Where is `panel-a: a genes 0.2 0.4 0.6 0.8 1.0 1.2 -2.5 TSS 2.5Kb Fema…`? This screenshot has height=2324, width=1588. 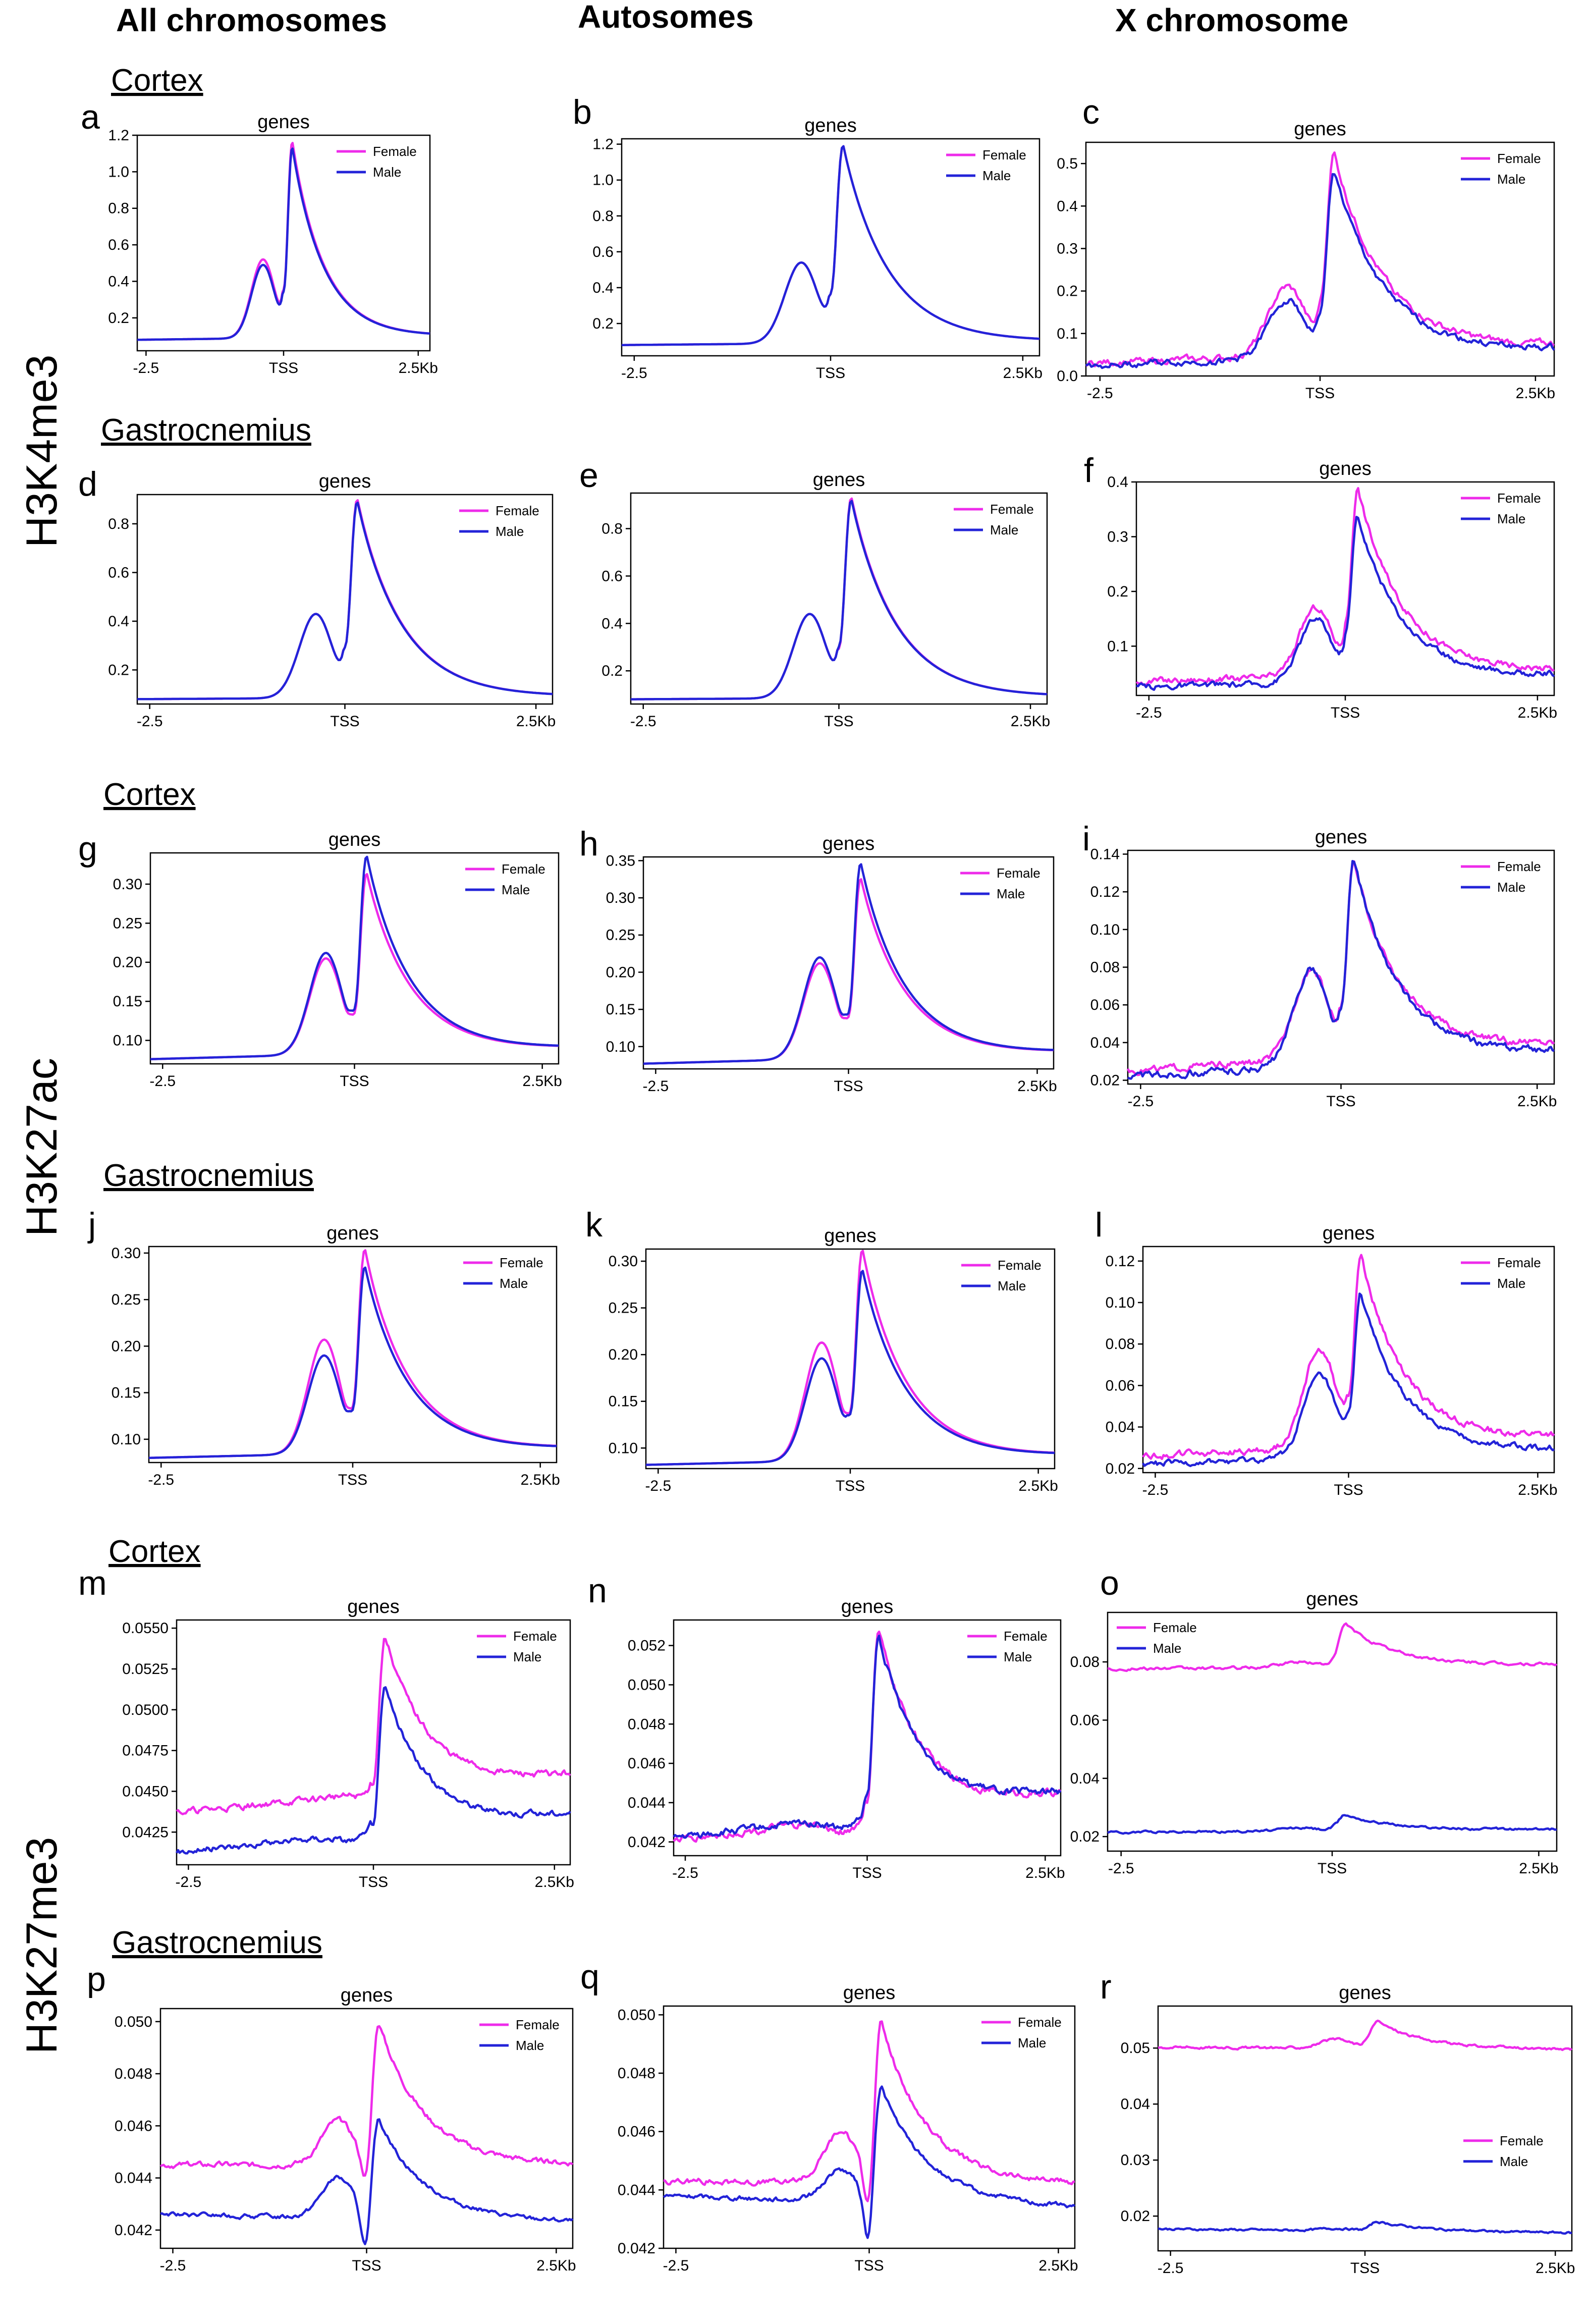 panel-a: a genes 0.2 0.4 0.6 0.8 1.0 1.2 -2.5 TSS 2.5Kb Fema… is located at coordinates (259, 237).